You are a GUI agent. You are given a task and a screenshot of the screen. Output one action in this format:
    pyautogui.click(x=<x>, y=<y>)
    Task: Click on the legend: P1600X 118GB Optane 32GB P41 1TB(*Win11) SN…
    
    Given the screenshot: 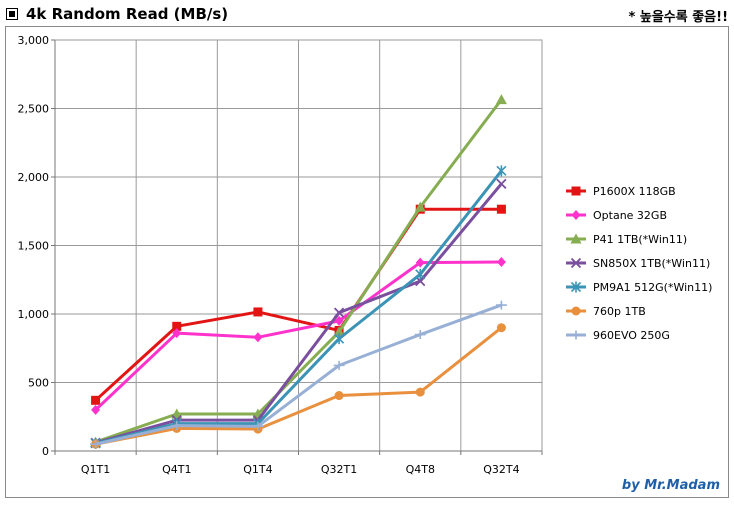 What is the action you would take?
    pyautogui.click(x=639, y=263)
    